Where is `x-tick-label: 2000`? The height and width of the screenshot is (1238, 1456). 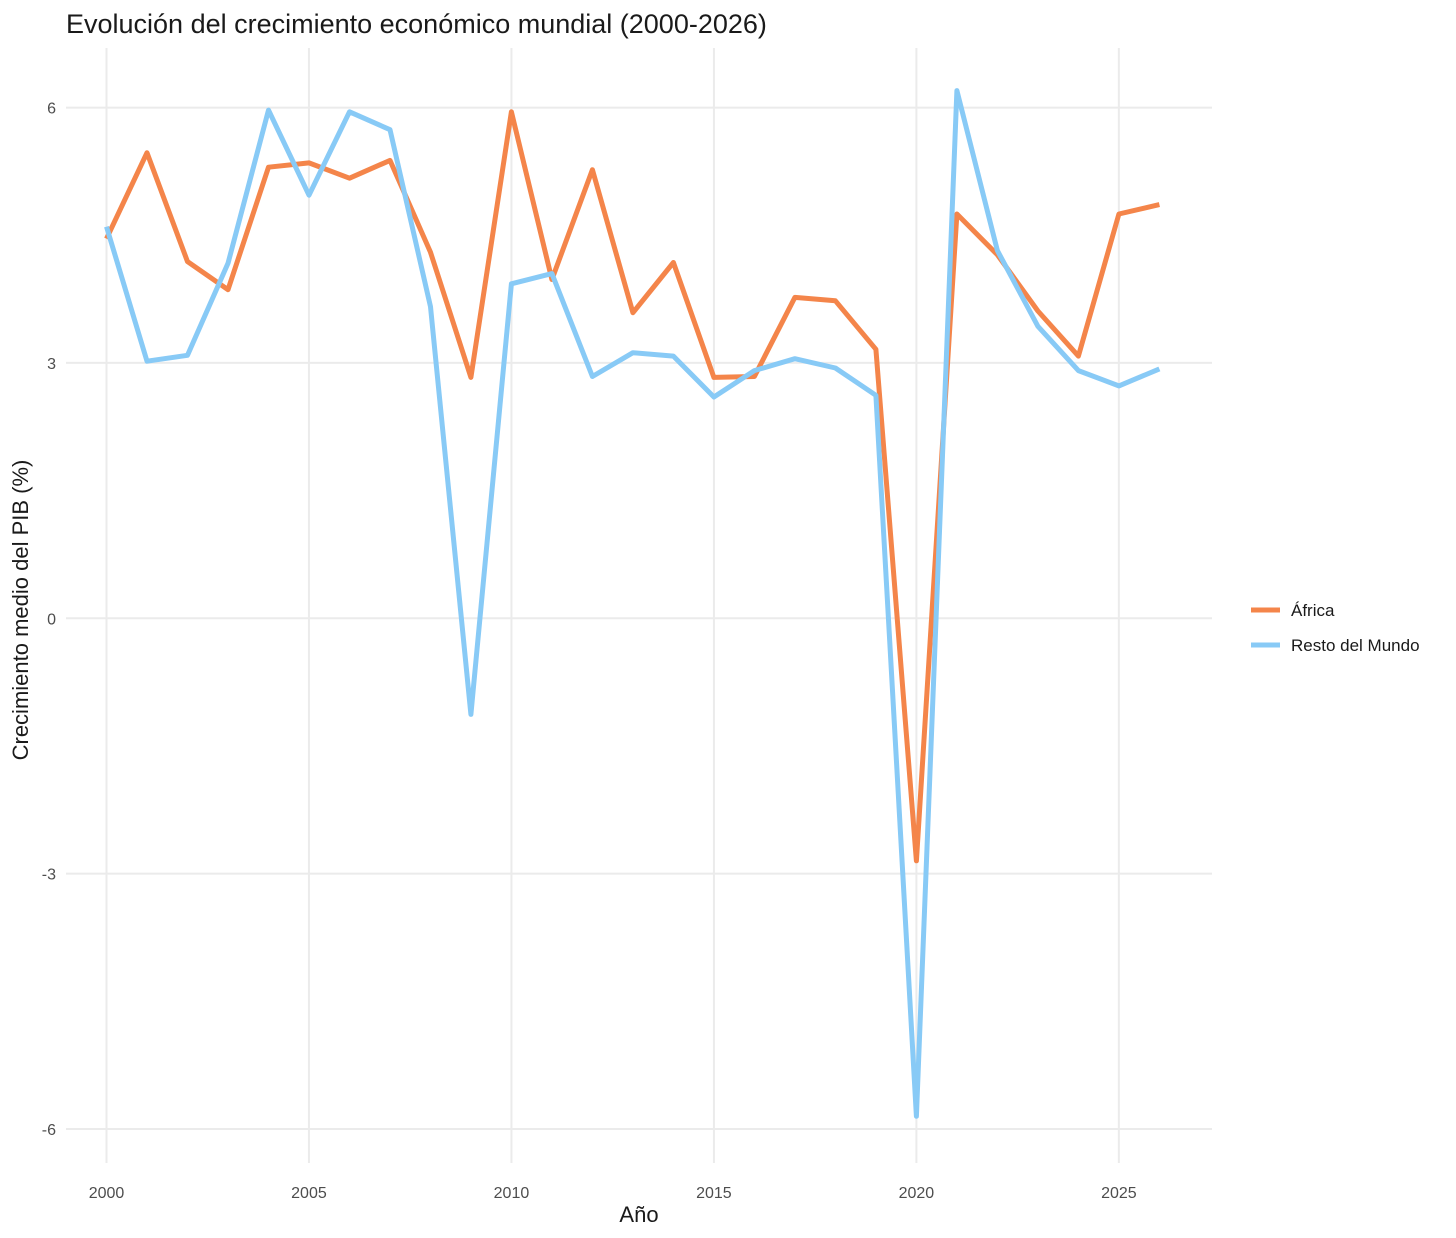 x-tick-label: 2000 is located at coordinates (107, 1193).